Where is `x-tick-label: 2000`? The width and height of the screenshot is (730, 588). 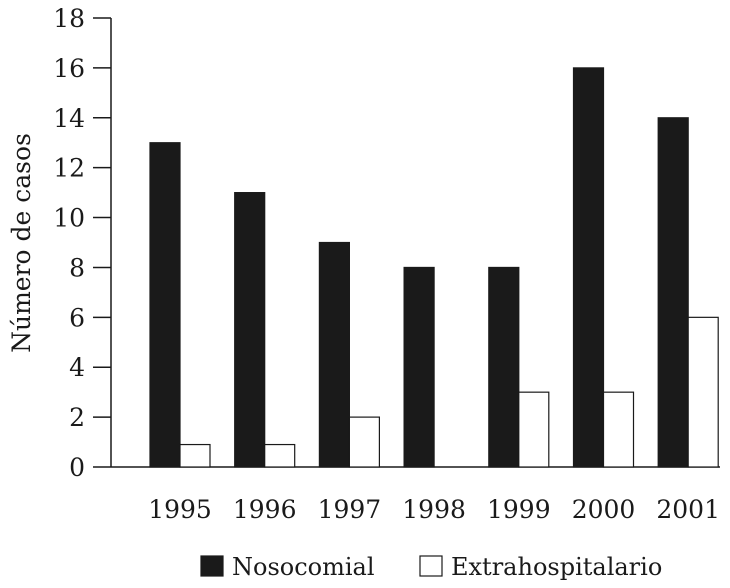 x-tick-label: 2000 is located at coordinates (604, 509).